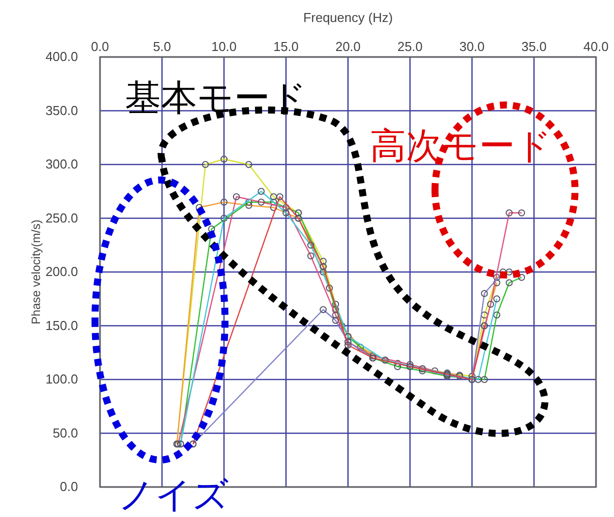  What do you see at coordinates (65, 432) in the screenshot?
I see `y-tick-label: 50.0` at bounding box center [65, 432].